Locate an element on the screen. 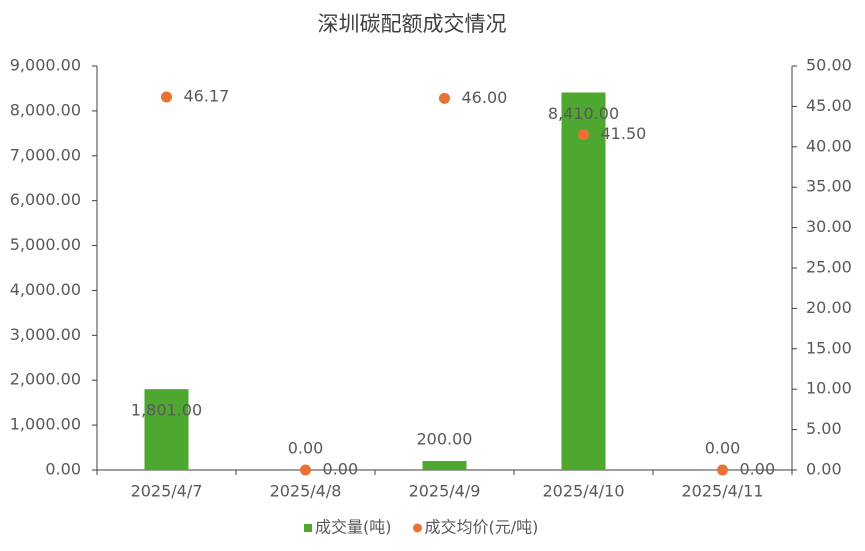  y2-tick-label: 50.00 is located at coordinates (829, 65).